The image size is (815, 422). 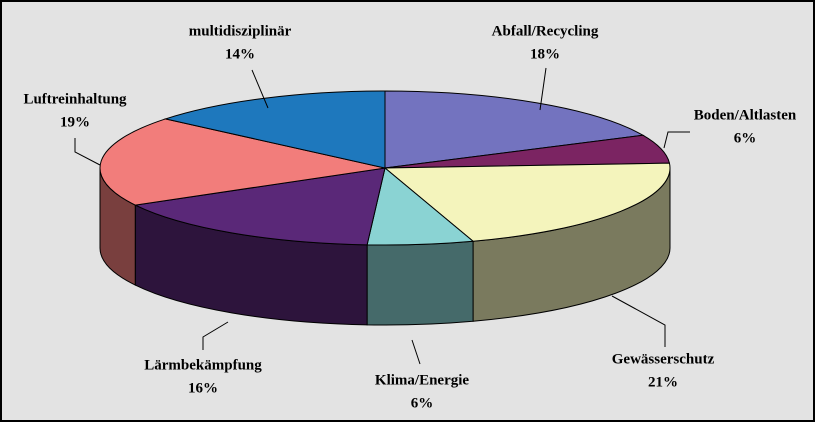 What do you see at coordinates (745, 115) in the screenshot?
I see `slice-label: Boden/Altlasten` at bounding box center [745, 115].